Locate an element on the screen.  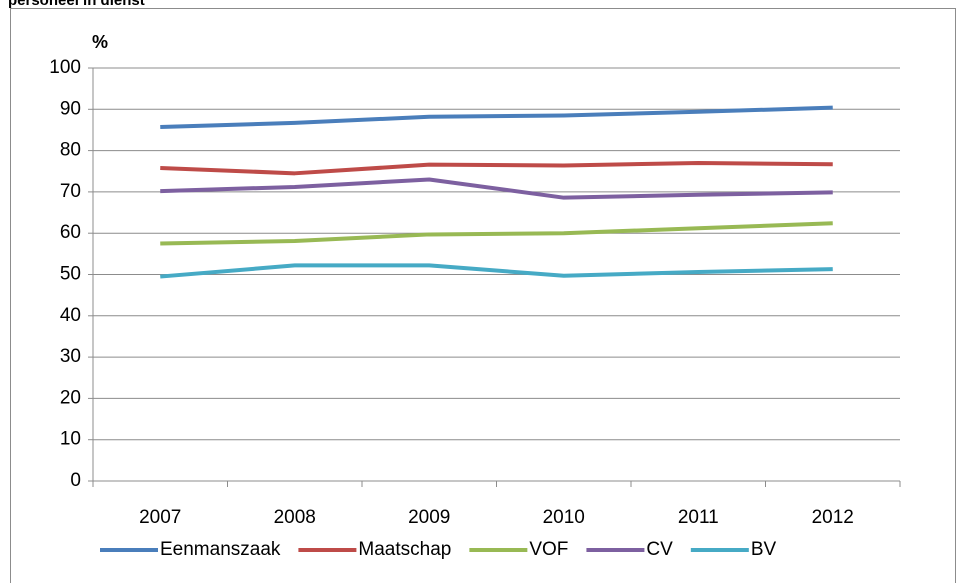
y-tick-label: 0 is located at coordinates (75, 480).